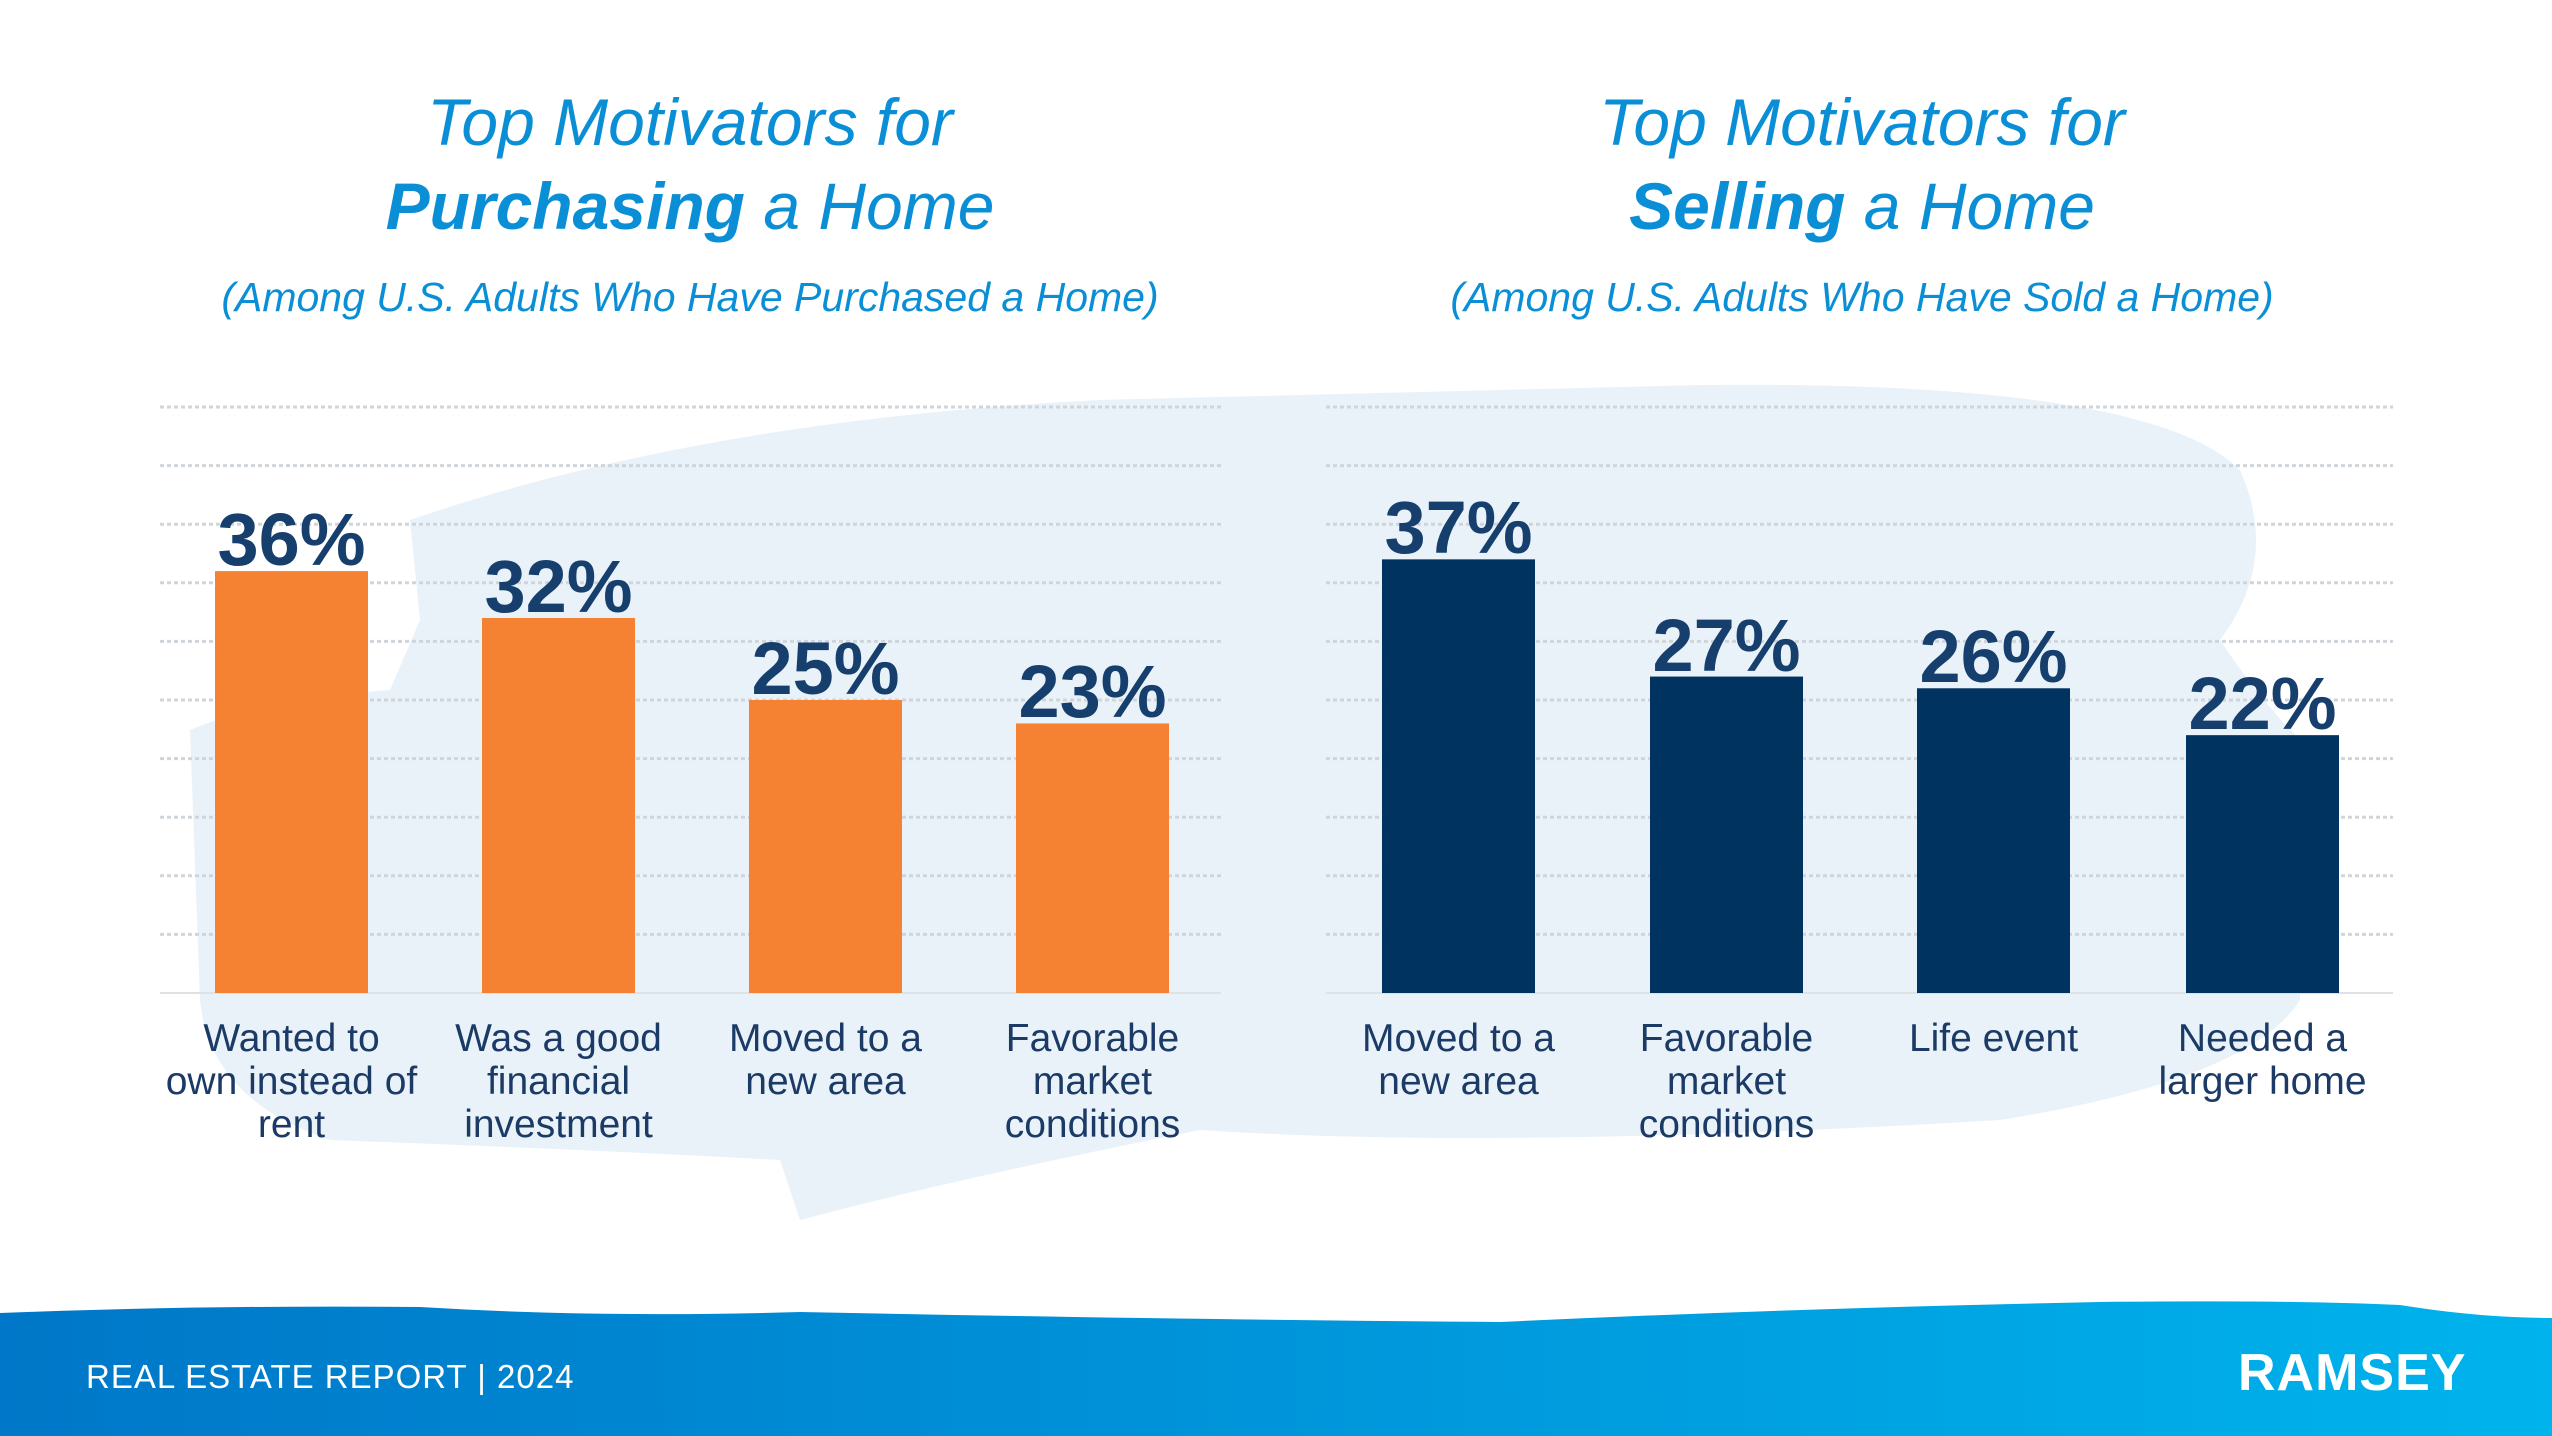 The height and width of the screenshot is (1436, 2552). Describe the element at coordinates (1276, 1368) in the screenshot. I see `footer-band` at that location.